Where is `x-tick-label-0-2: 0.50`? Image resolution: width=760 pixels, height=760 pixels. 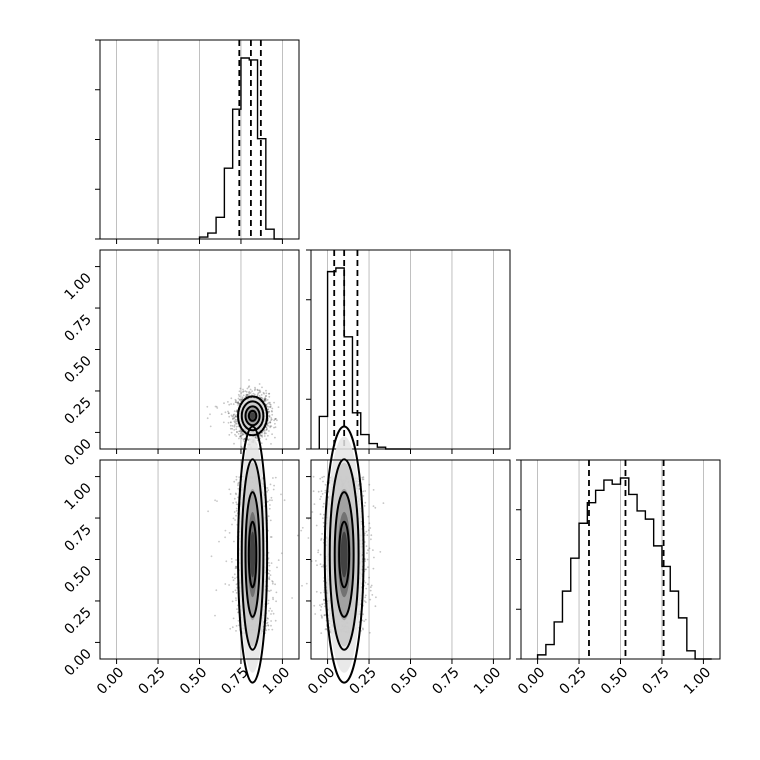 x-tick-label-0-2: 0.50 is located at coordinates (193, 681).